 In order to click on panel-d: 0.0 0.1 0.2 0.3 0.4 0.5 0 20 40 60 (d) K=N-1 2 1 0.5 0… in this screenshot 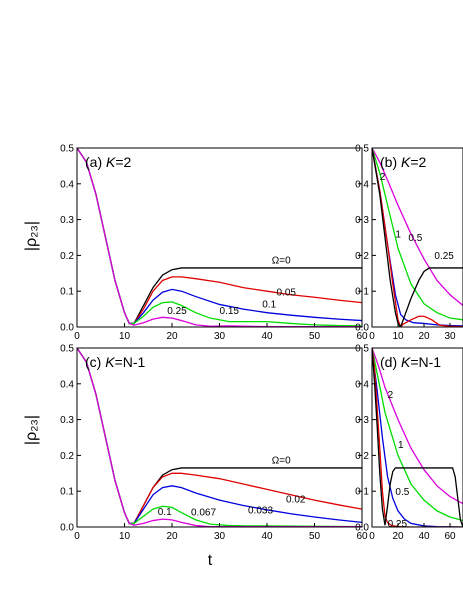, I will do `click(409, 443)`.